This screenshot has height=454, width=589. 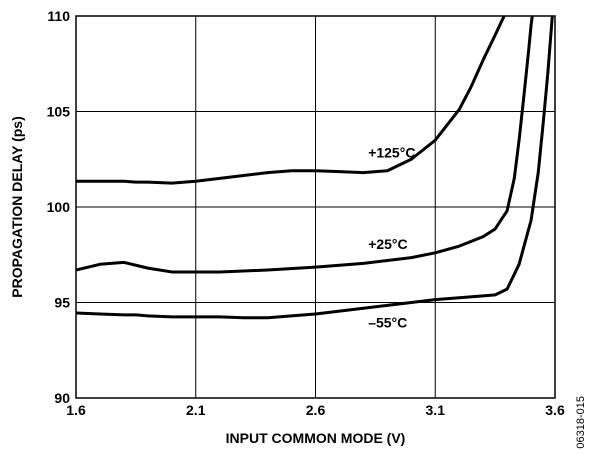 What do you see at coordinates (62, 303) in the screenshot?
I see `y-tick-label: 95` at bounding box center [62, 303].